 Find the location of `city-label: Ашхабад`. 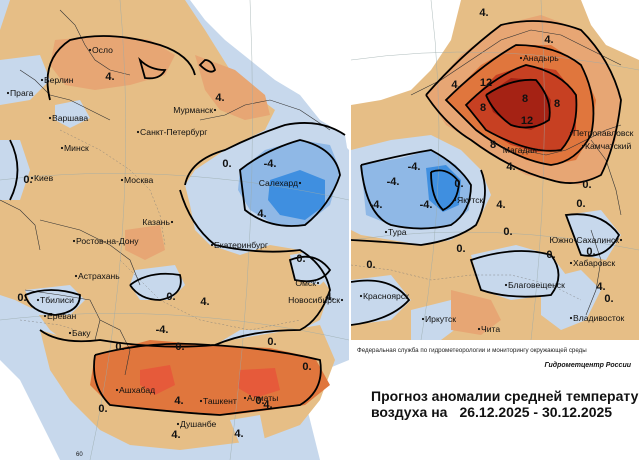

city-label: Ашхабад is located at coordinates (137, 390).